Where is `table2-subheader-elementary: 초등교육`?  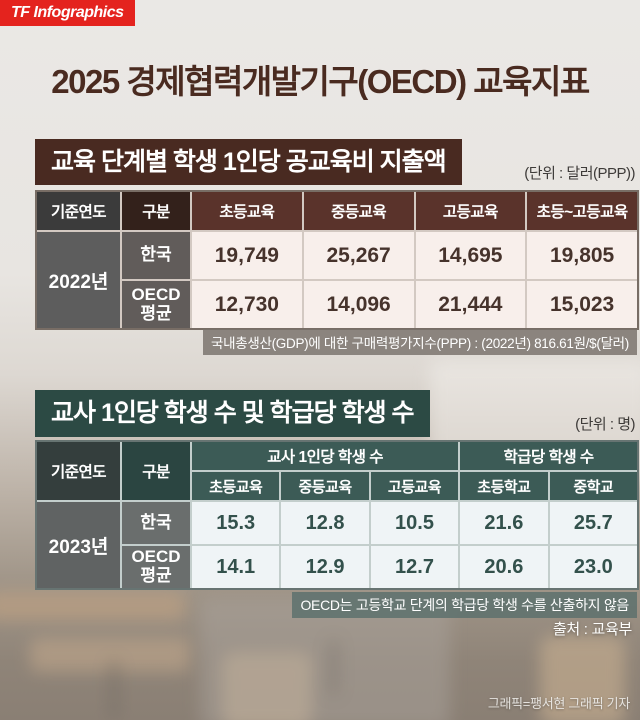
table2-subheader-elementary: 초등교육 is located at coordinates (236, 486).